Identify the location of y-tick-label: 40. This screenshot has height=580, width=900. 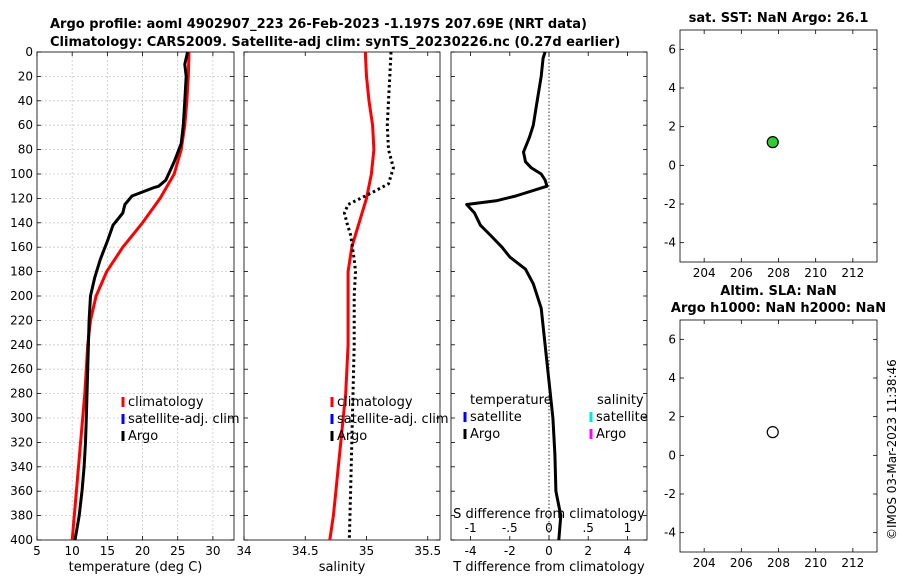
(25, 101).